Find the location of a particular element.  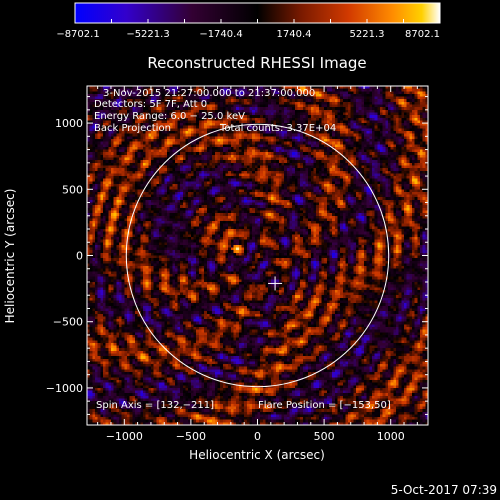

annotation-flare-position: Flare Position = [−153,50] is located at coordinates (324, 405).